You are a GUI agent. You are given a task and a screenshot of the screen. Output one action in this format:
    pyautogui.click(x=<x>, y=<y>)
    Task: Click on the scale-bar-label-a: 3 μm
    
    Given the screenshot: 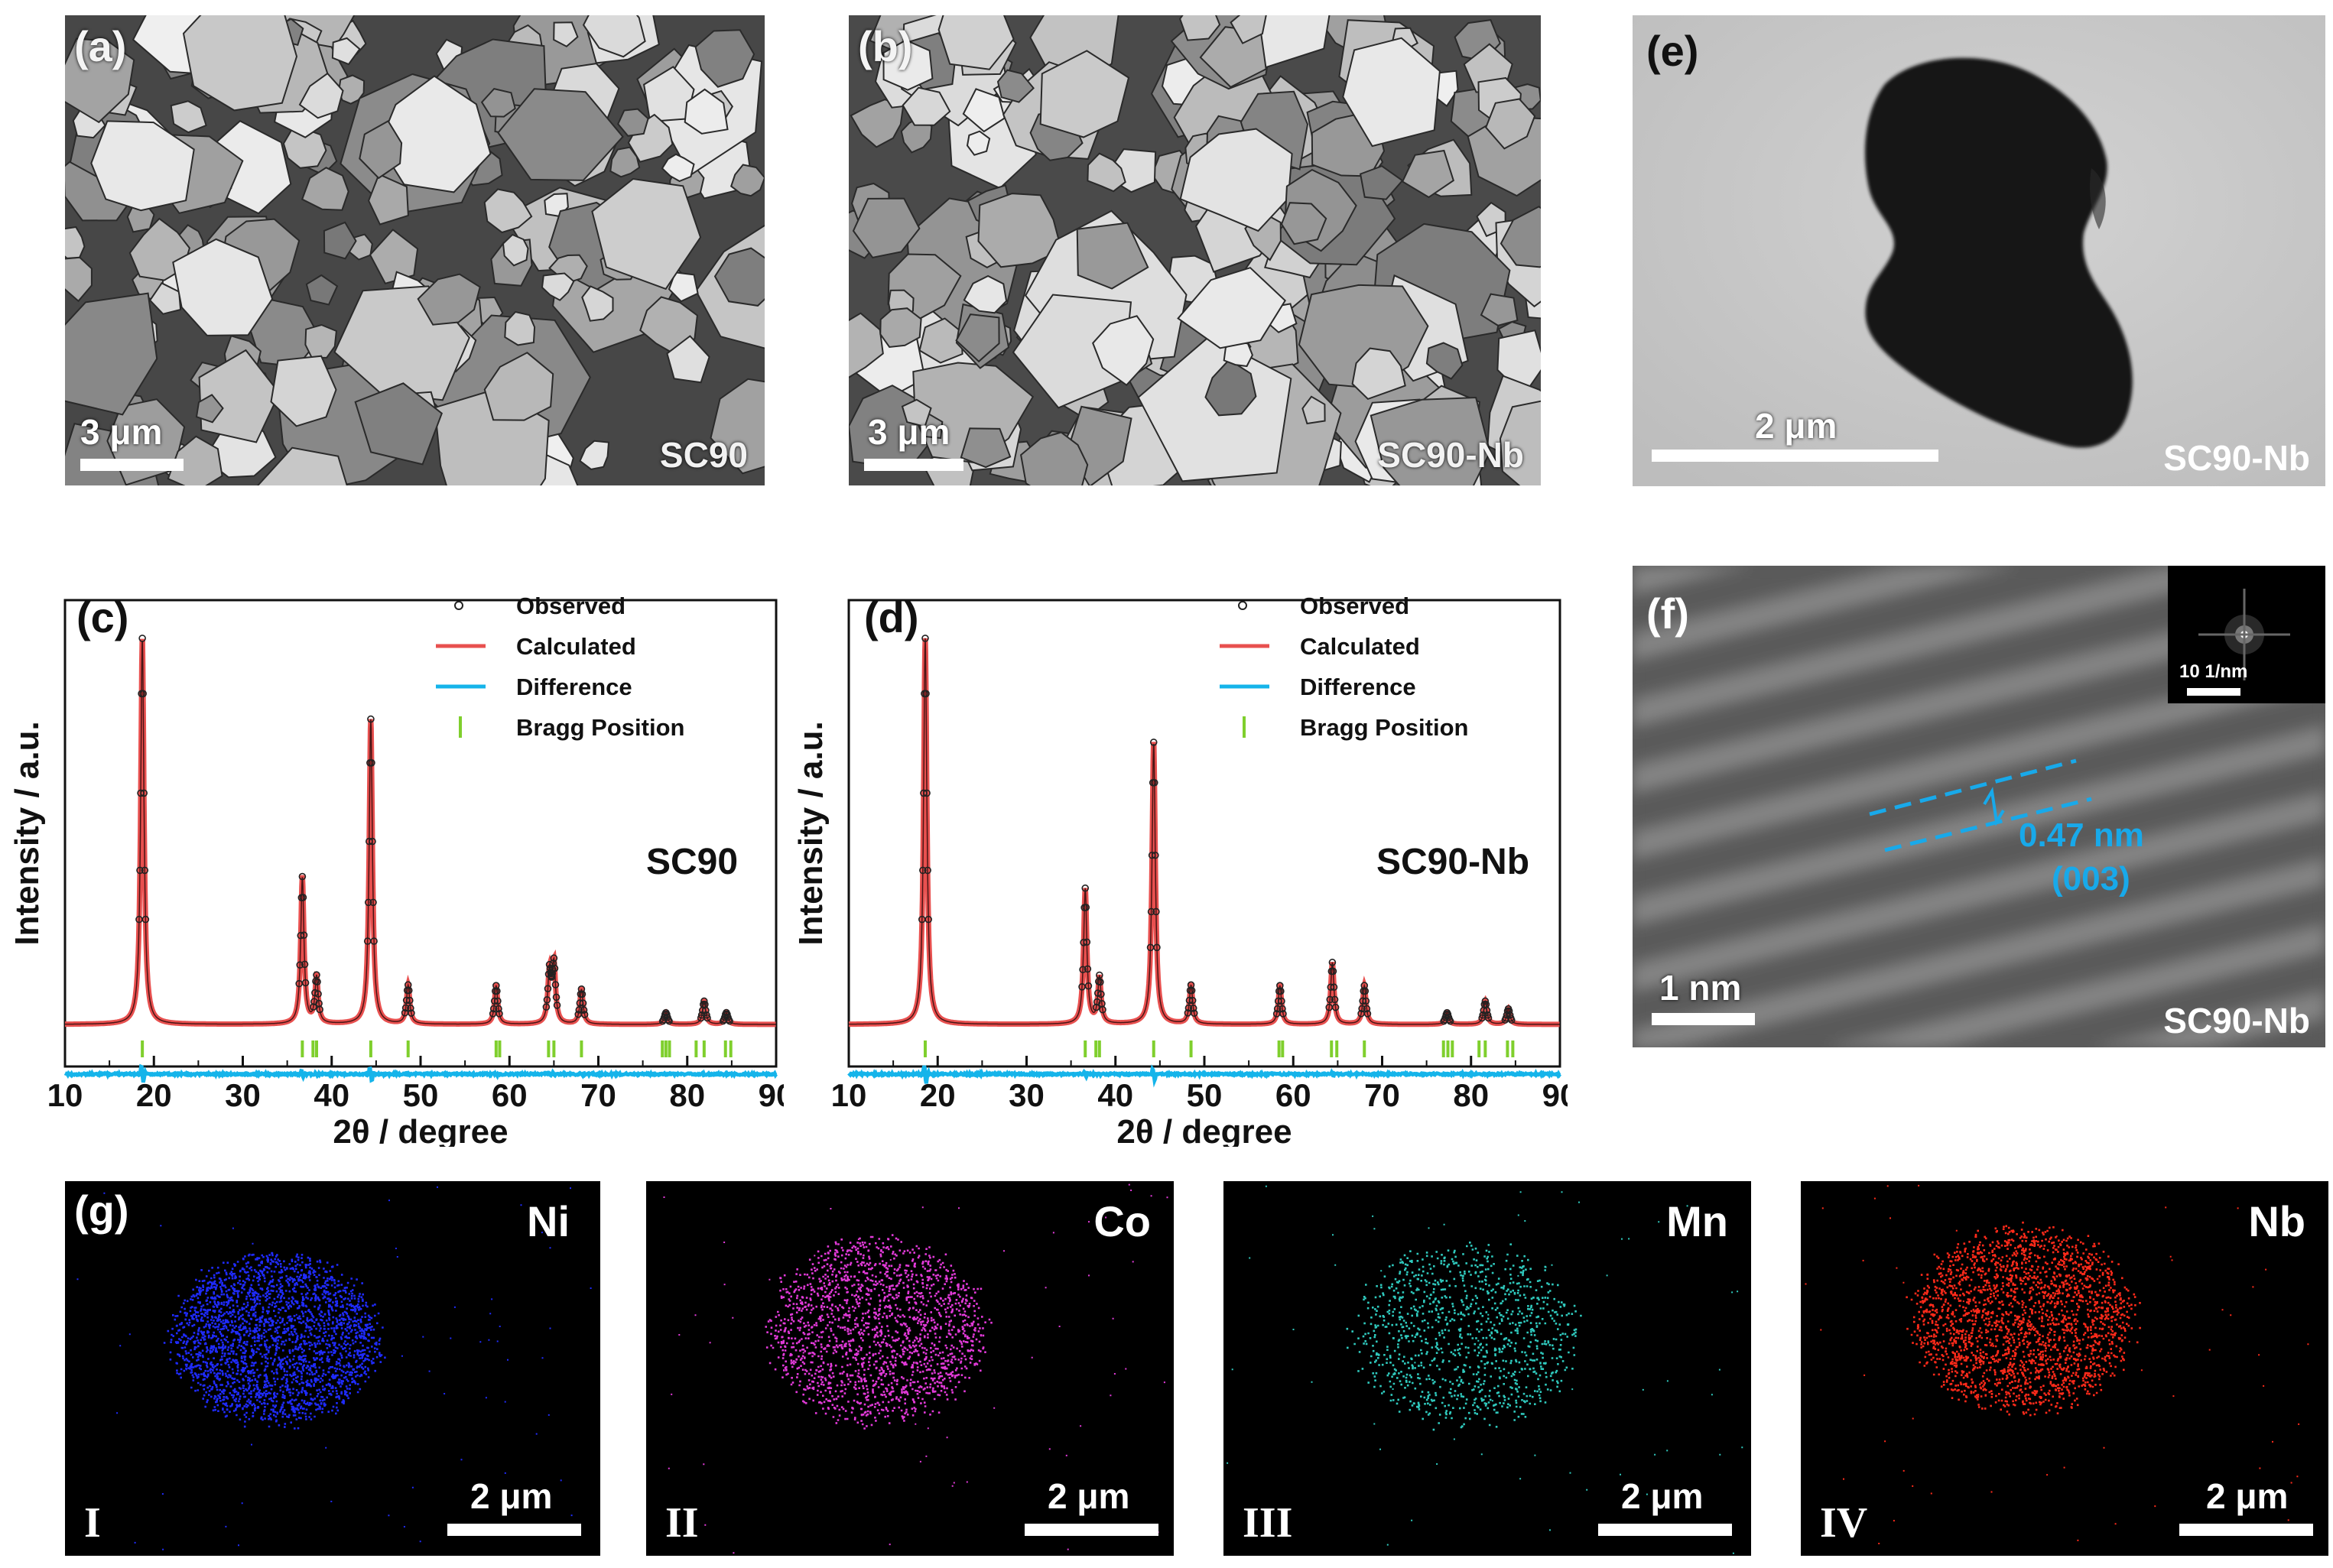 What is the action you would take?
    pyautogui.click(x=122, y=432)
    